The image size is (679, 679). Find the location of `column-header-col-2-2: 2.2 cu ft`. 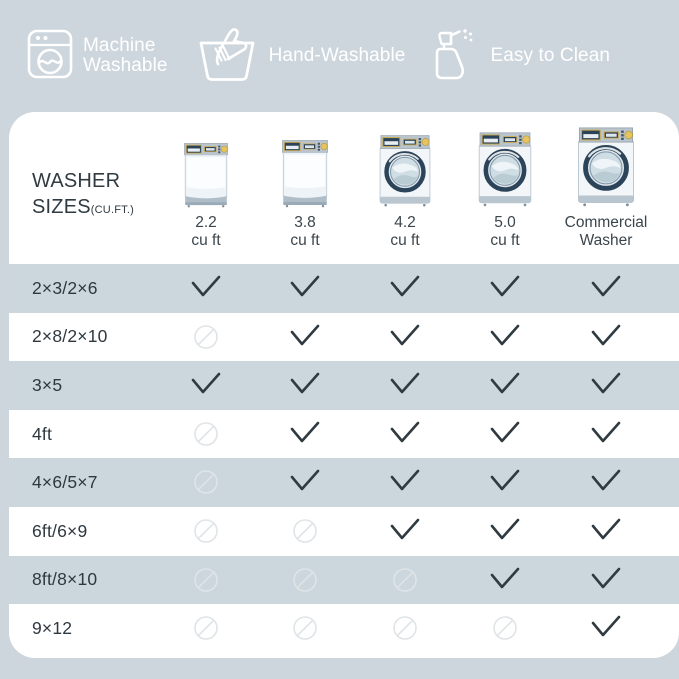

column-header-col-2-2: 2.2 cu ft is located at coordinates (206, 182).